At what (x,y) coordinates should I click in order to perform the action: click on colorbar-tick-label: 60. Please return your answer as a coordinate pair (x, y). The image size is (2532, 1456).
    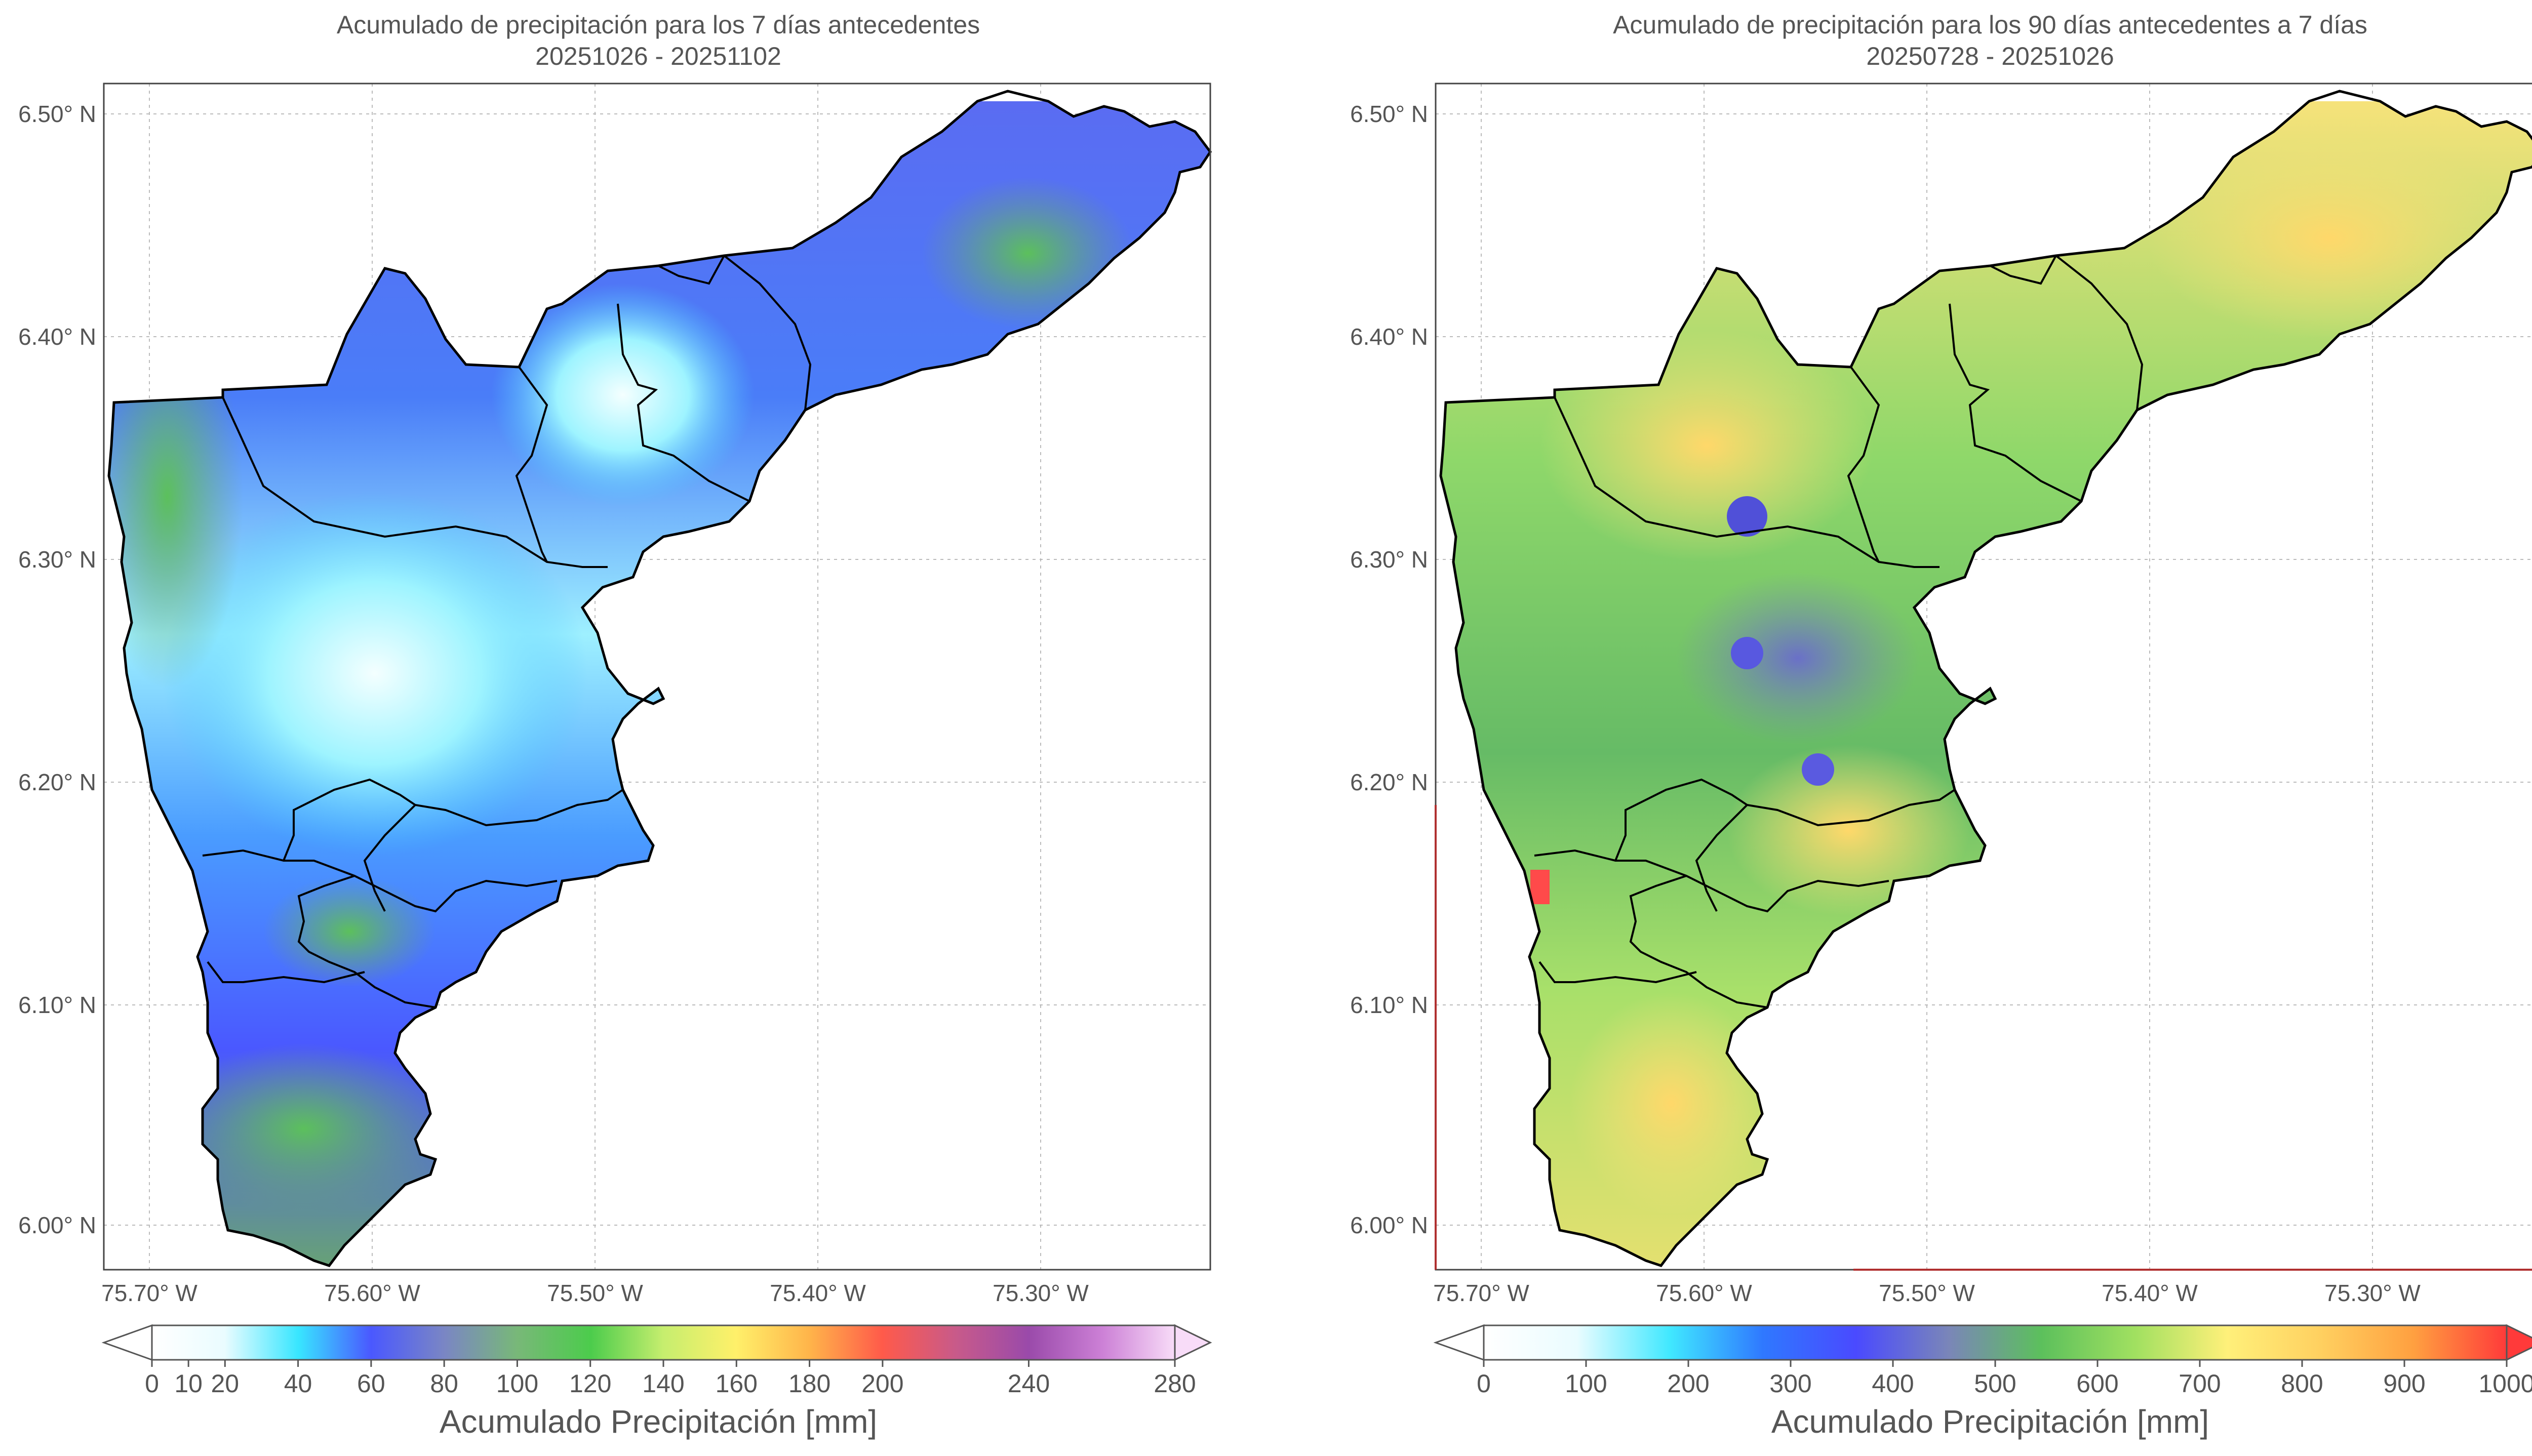
    Looking at the image, I should click on (371, 1383).